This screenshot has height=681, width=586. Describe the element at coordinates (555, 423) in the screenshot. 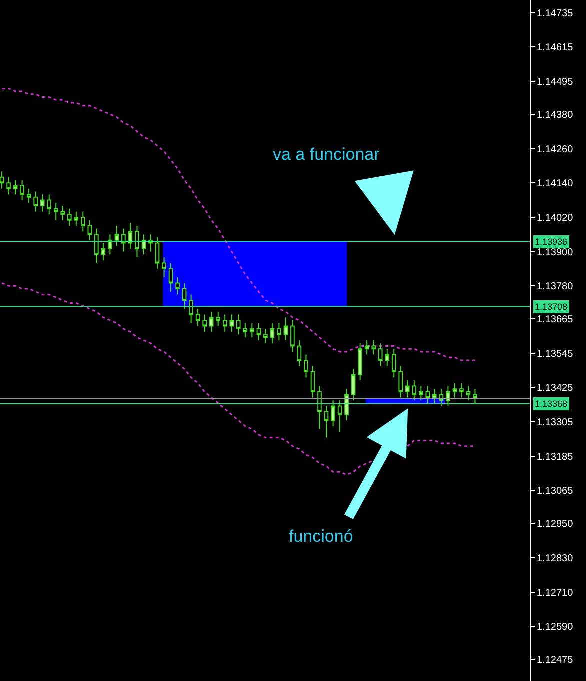

I see `y-tick-label: 1.13305` at that location.